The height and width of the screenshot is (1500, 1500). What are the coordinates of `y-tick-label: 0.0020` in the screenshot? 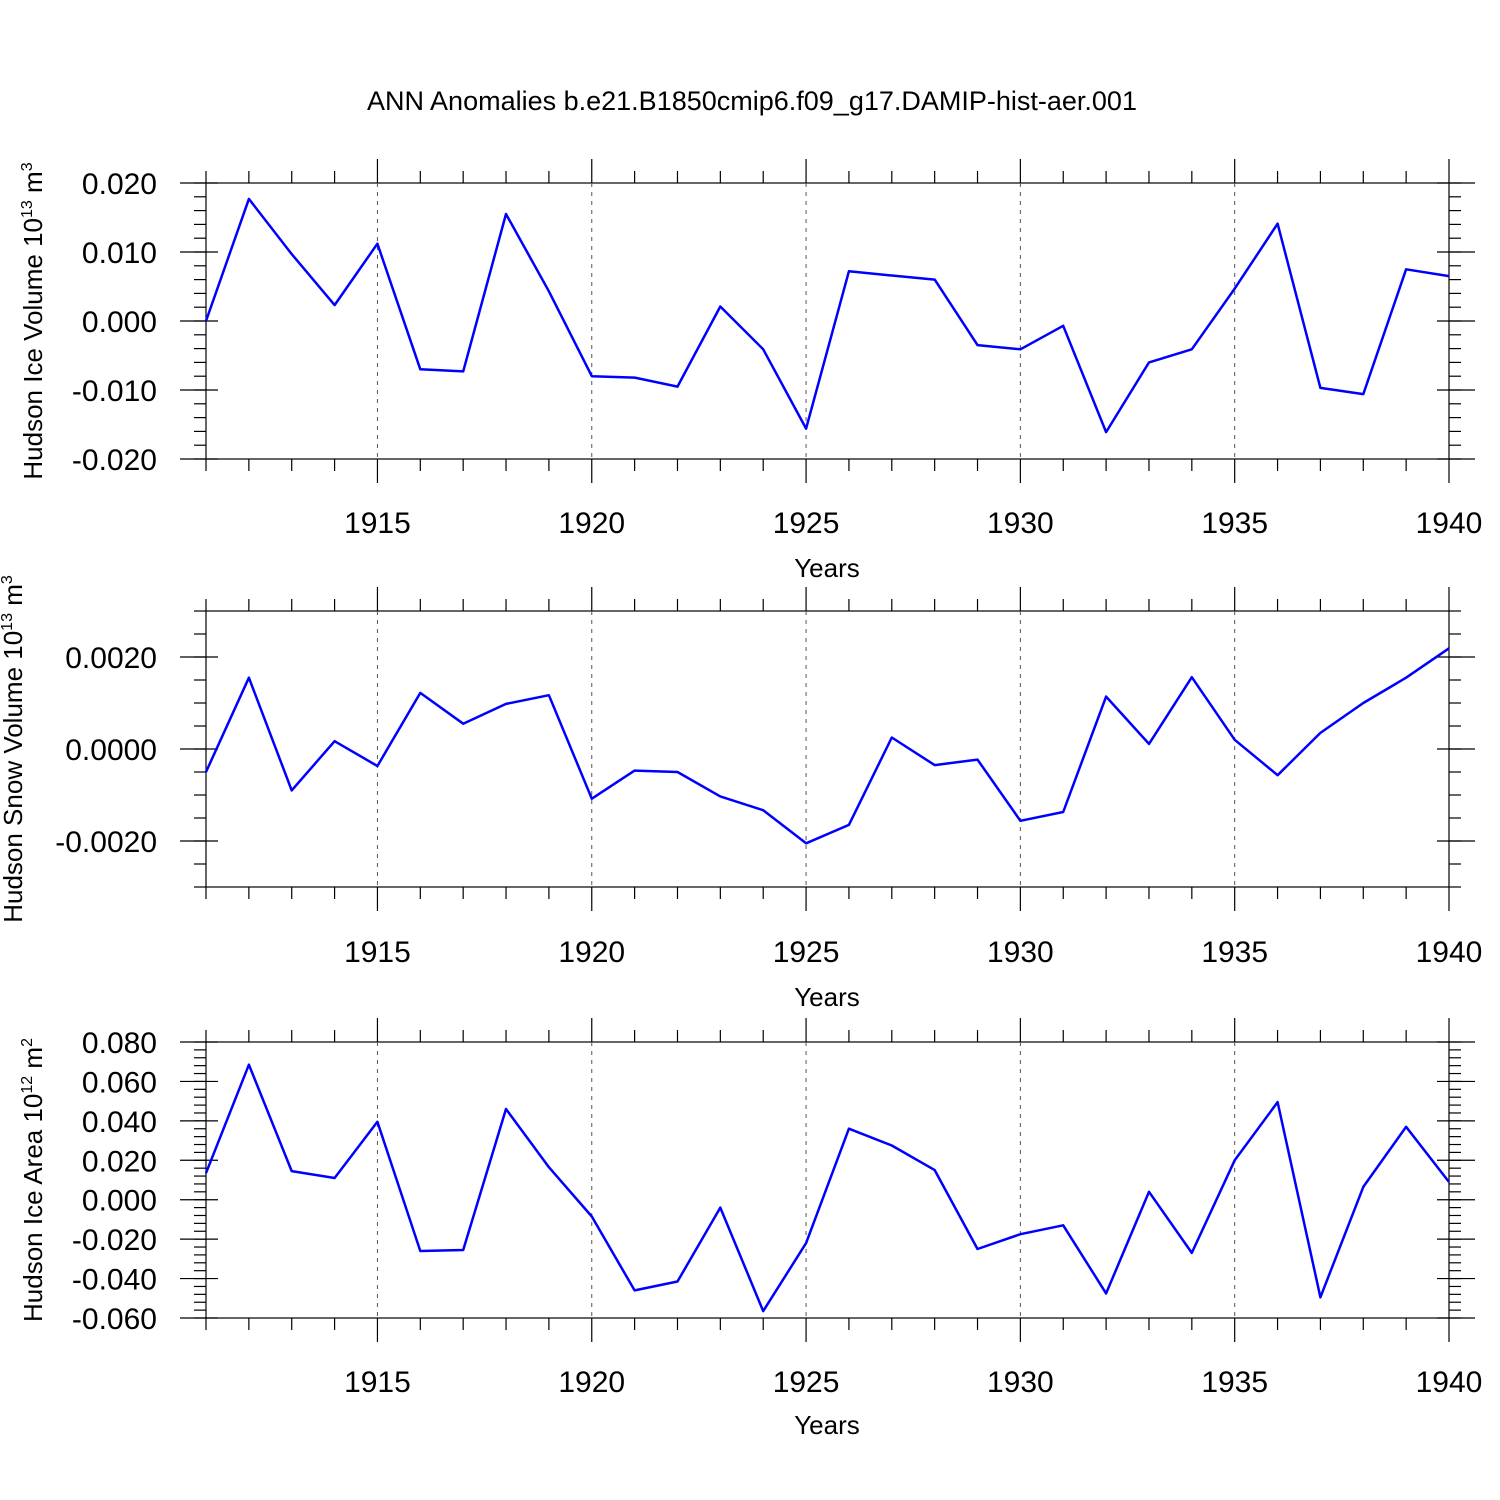 It's located at (111, 658).